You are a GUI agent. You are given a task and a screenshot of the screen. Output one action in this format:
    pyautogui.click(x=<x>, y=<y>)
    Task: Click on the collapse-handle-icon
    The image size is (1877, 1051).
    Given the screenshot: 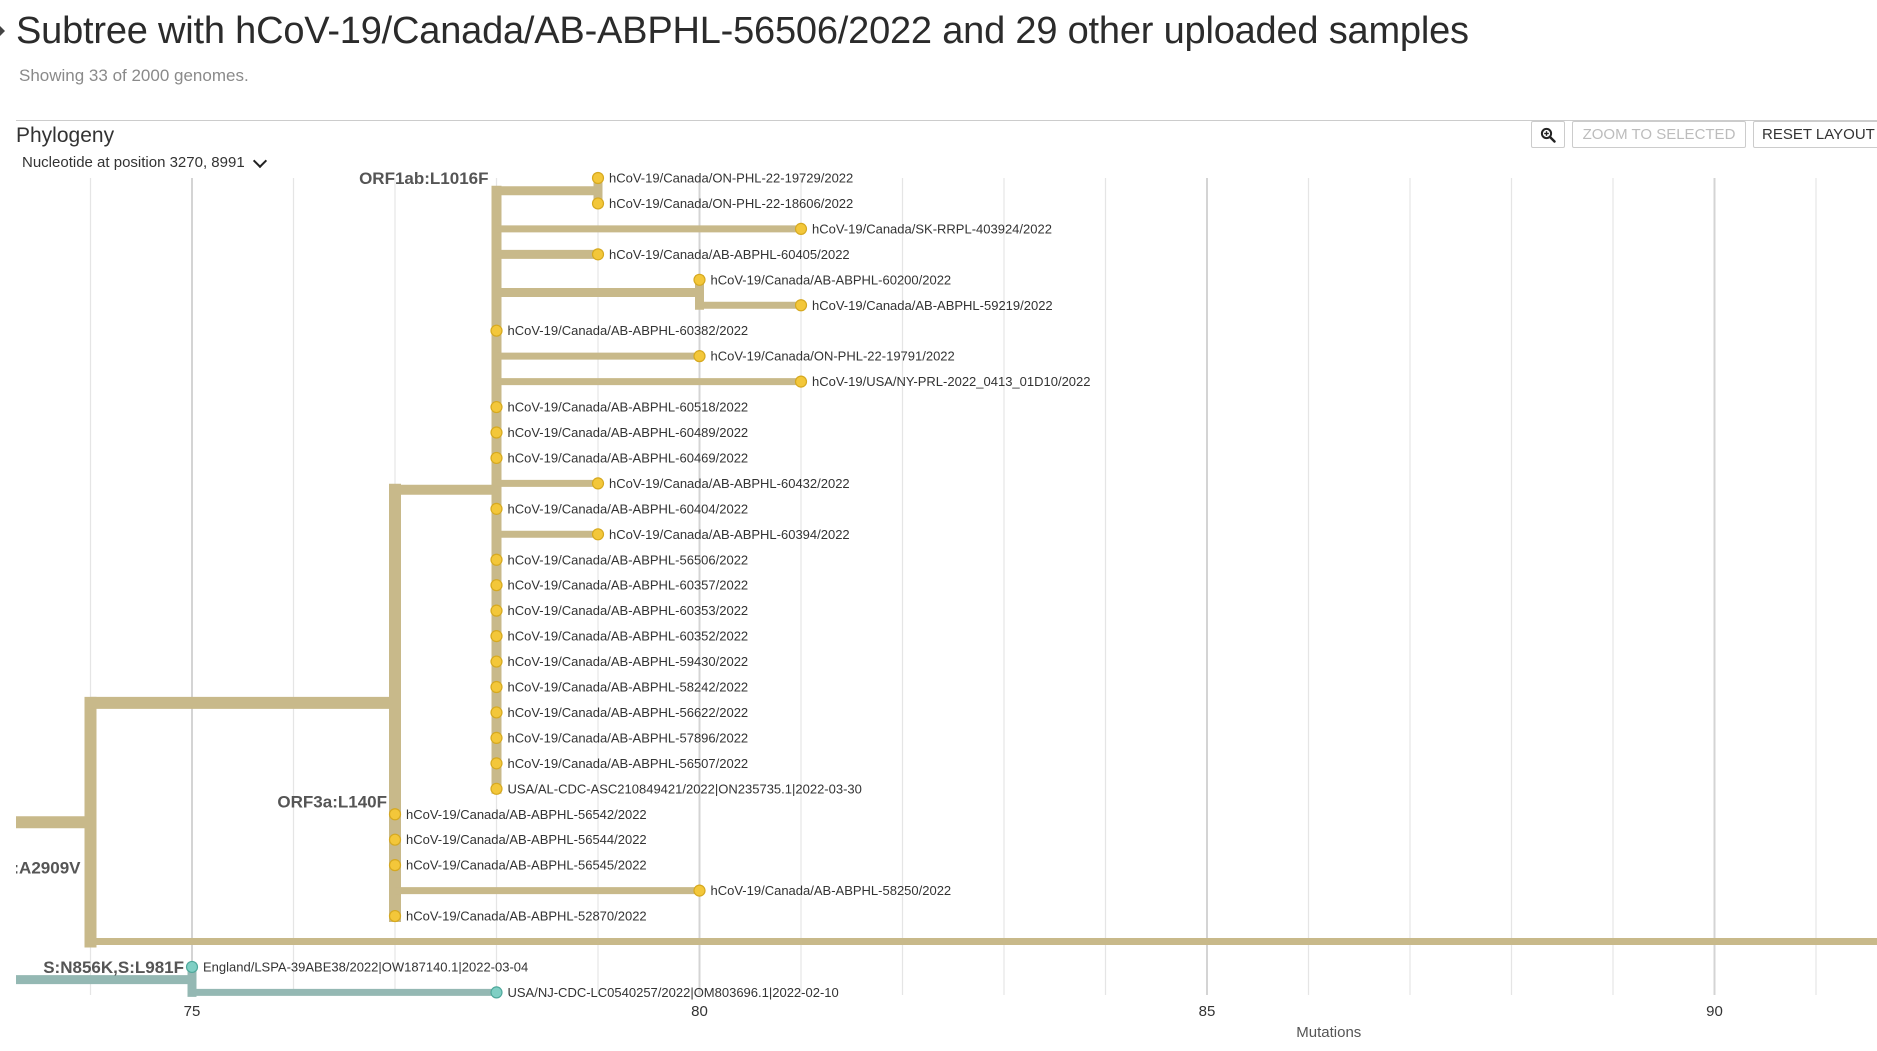 What is the action you would take?
    pyautogui.click(x=2, y=31)
    